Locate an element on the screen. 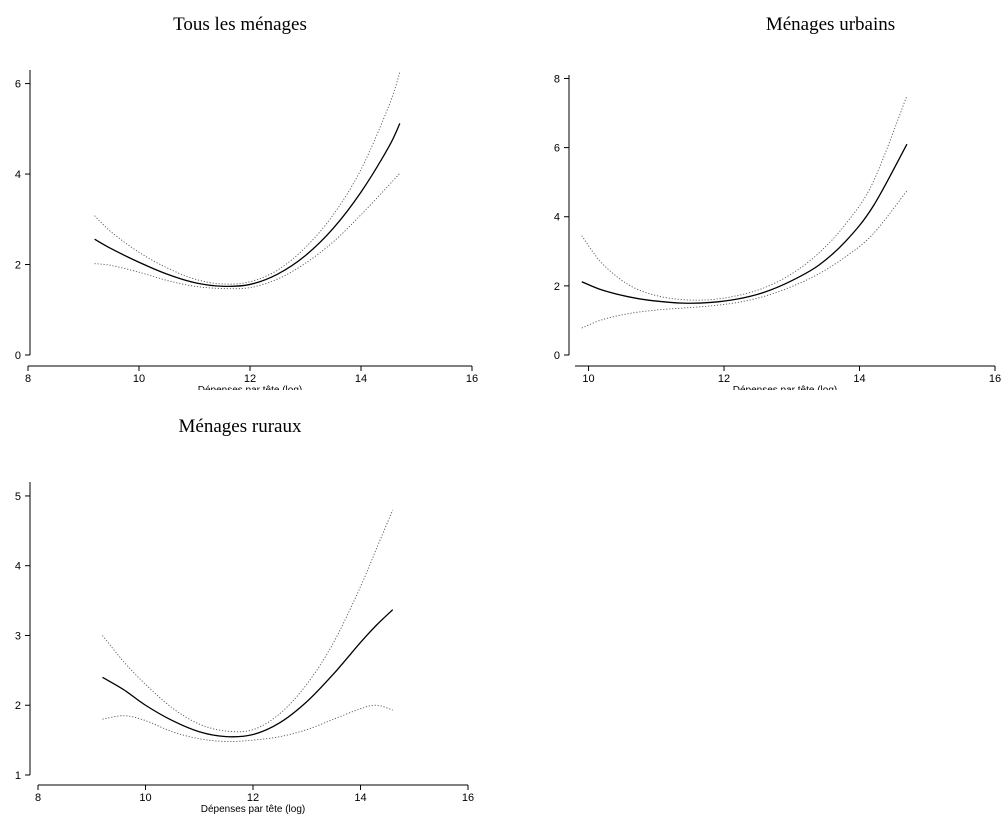 The height and width of the screenshot is (821, 1001). chart-title: Tous les ménages is located at coordinates (240, 24).